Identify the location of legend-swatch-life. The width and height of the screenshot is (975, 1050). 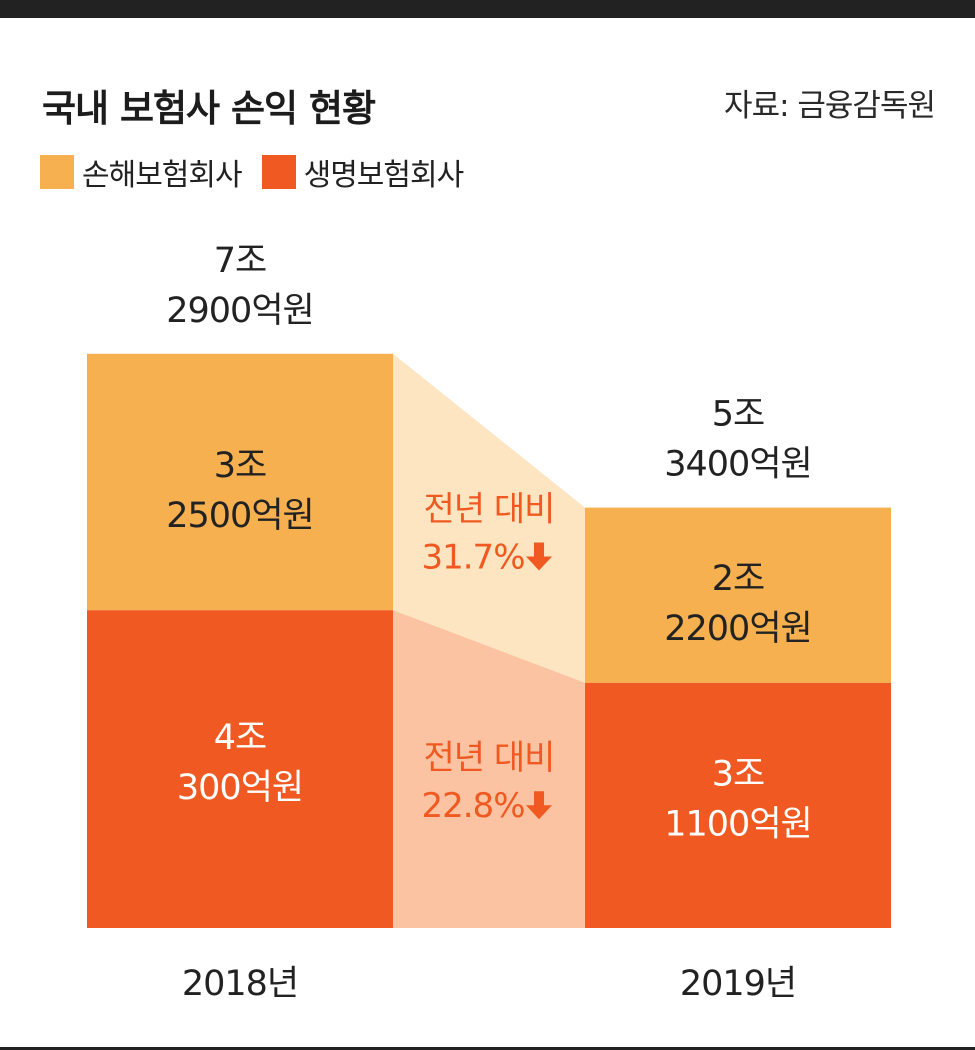
(278, 172).